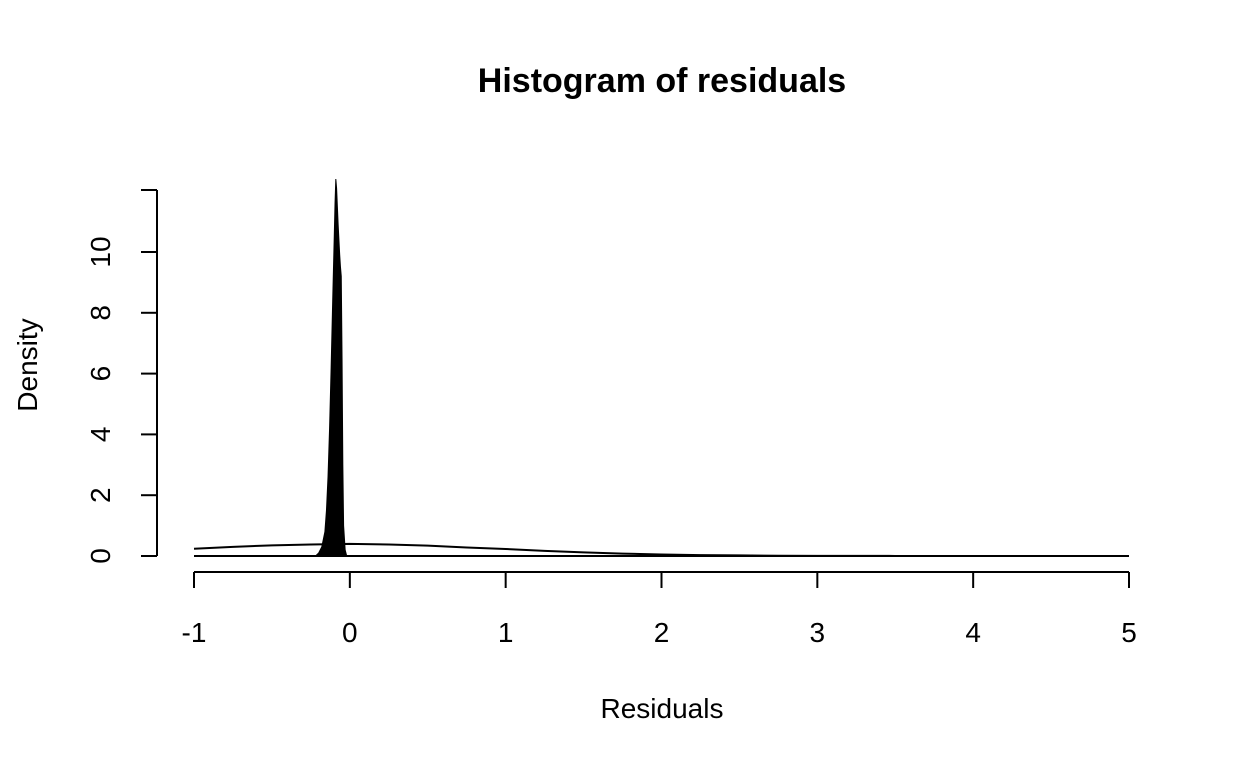  Describe the element at coordinates (1129, 632) in the screenshot. I see `x-tick-label-6: 5` at that location.